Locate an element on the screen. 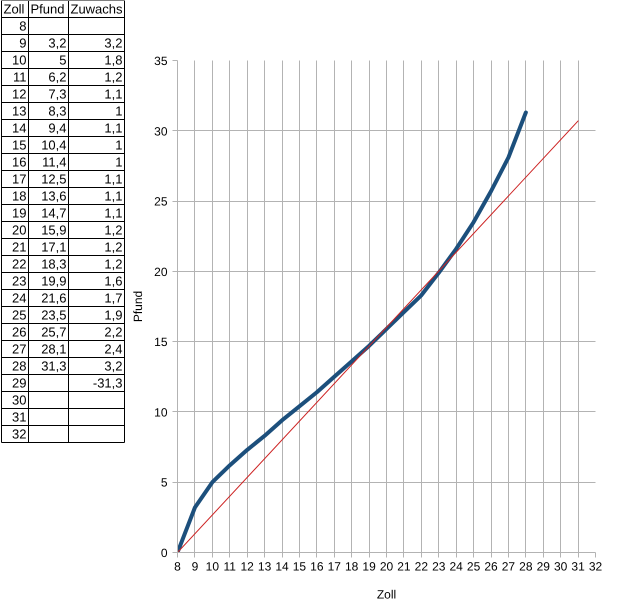 Image resolution: width=618 pixels, height=614 pixels. y-tick-label: 19 is located at coordinates (19, 213).